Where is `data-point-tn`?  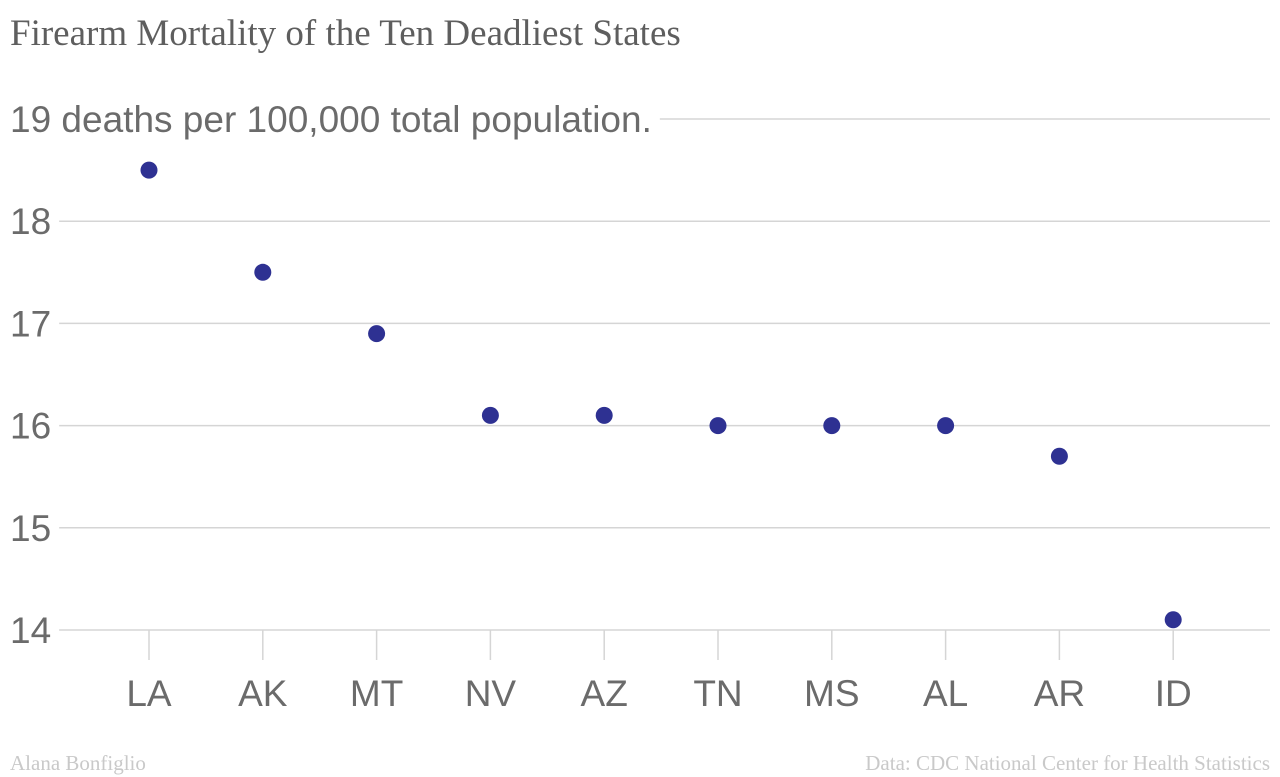 data-point-tn is located at coordinates (718, 426).